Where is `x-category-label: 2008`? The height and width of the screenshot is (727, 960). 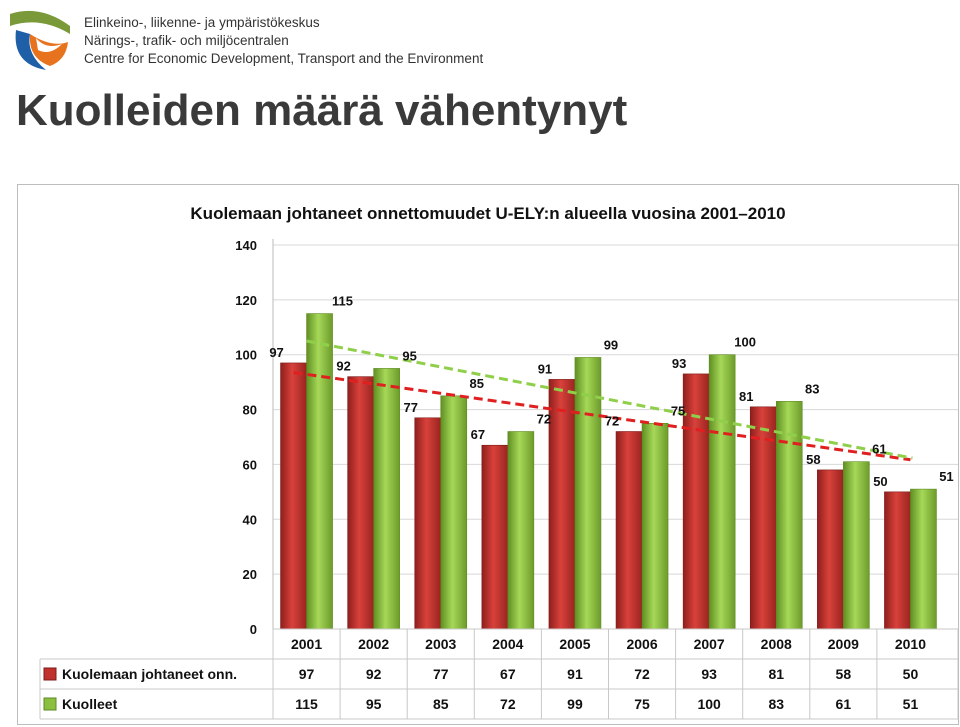 x-category-label: 2008 is located at coordinates (776, 644).